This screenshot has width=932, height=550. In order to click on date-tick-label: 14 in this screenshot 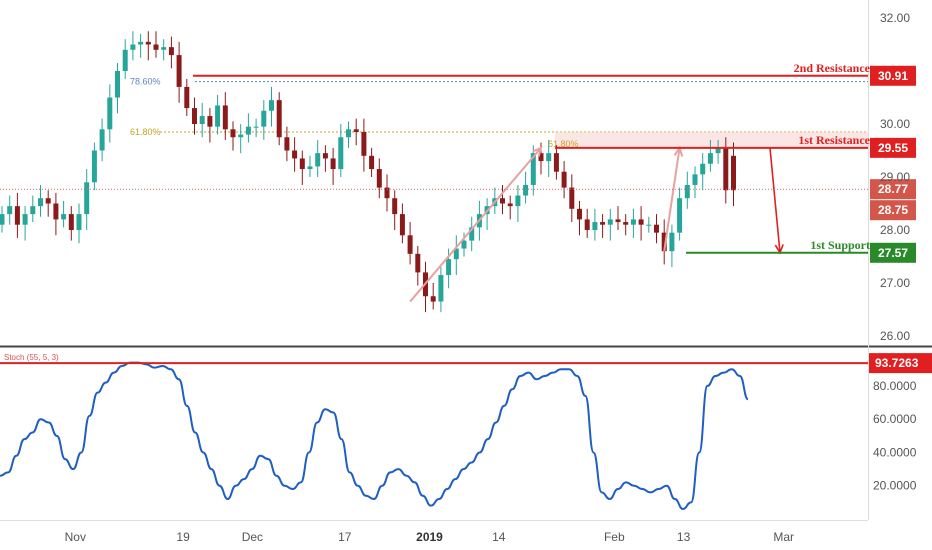, I will do `click(499, 537)`.